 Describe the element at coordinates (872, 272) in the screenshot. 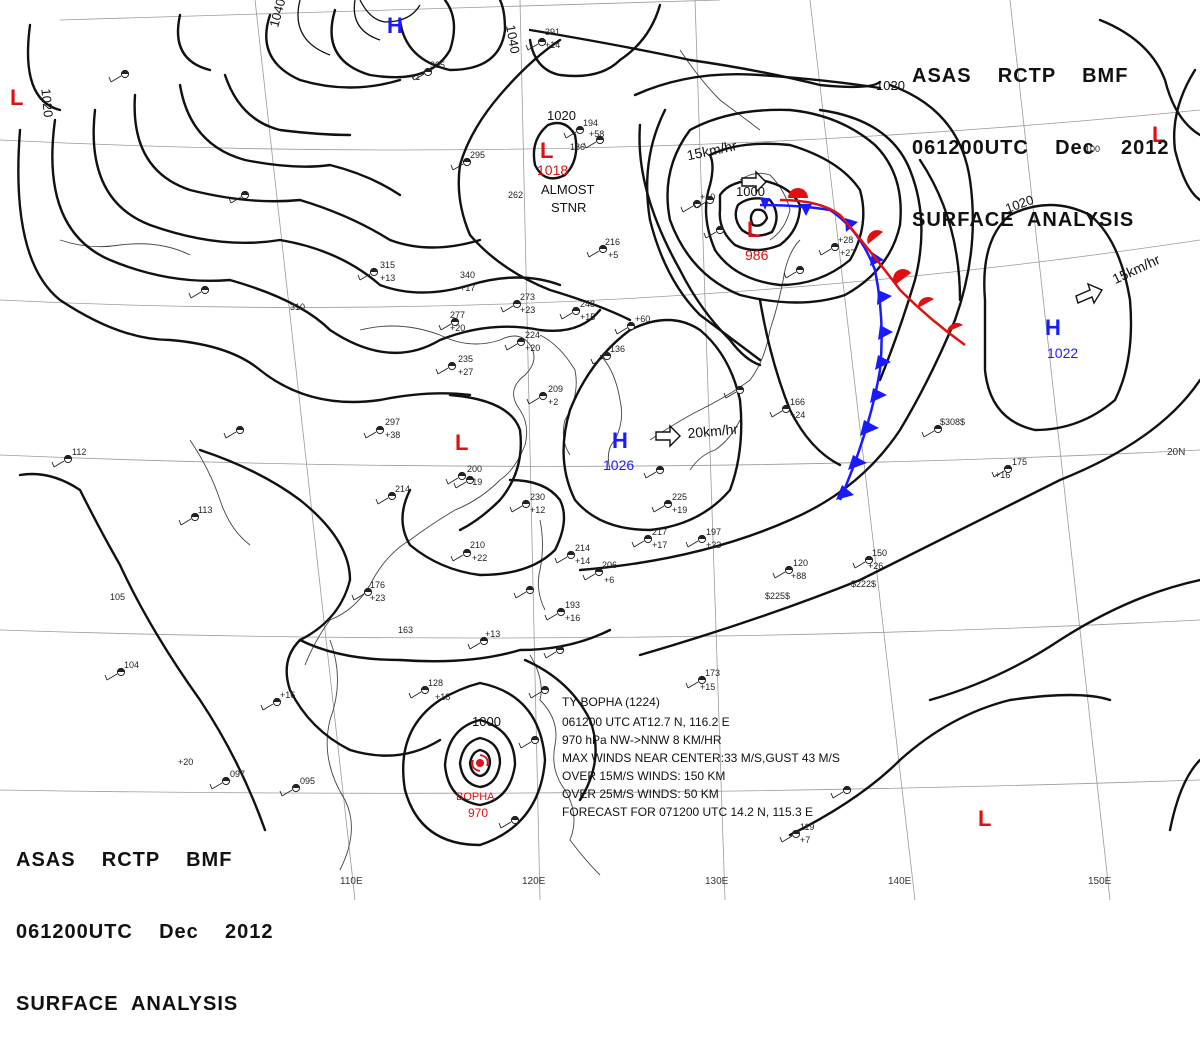

I see `warm-front-line` at that location.